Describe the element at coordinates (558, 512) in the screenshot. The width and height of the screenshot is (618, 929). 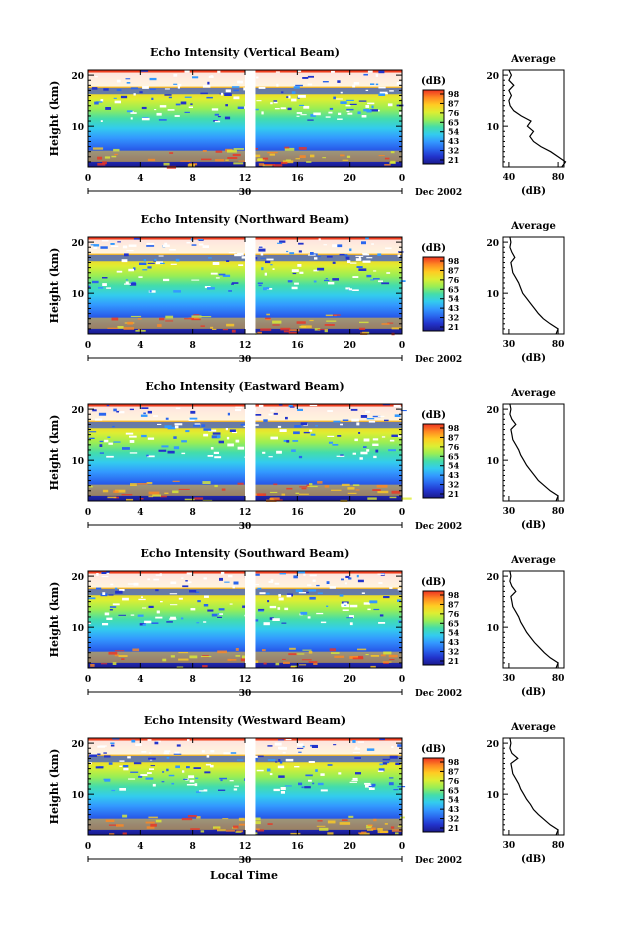
I see `avg-x-tick-label: 80` at that location.